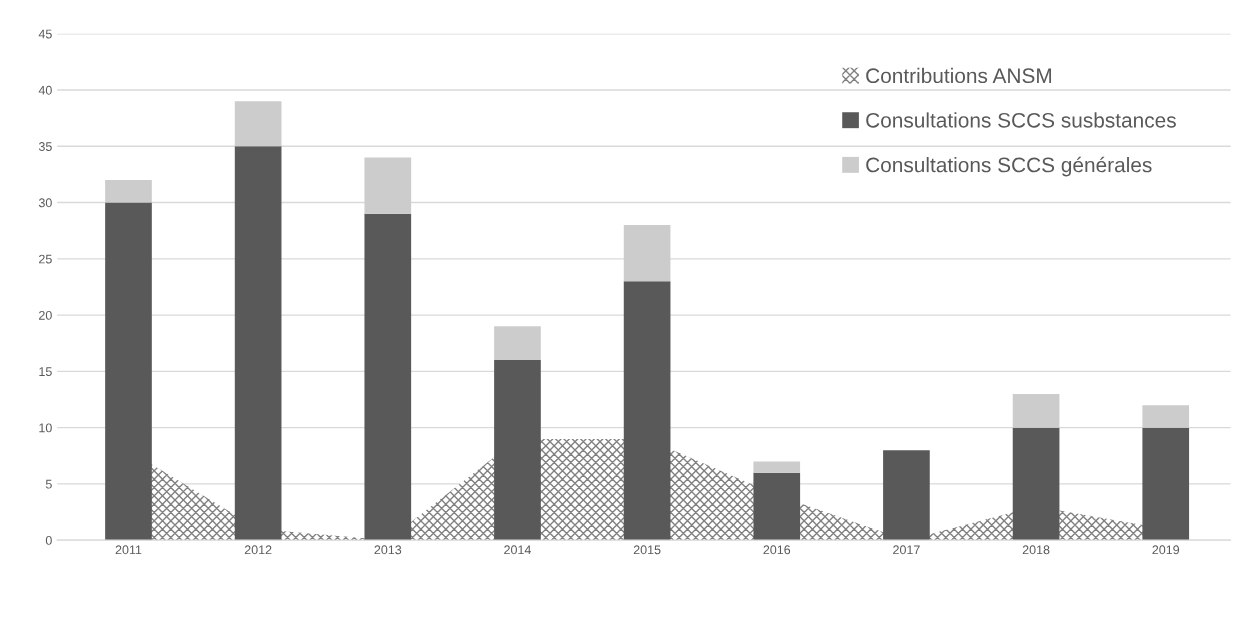 The image size is (1243, 637). What do you see at coordinates (777, 550) in the screenshot?
I see `x-tick-label: 2016` at bounding box center [777, 550].